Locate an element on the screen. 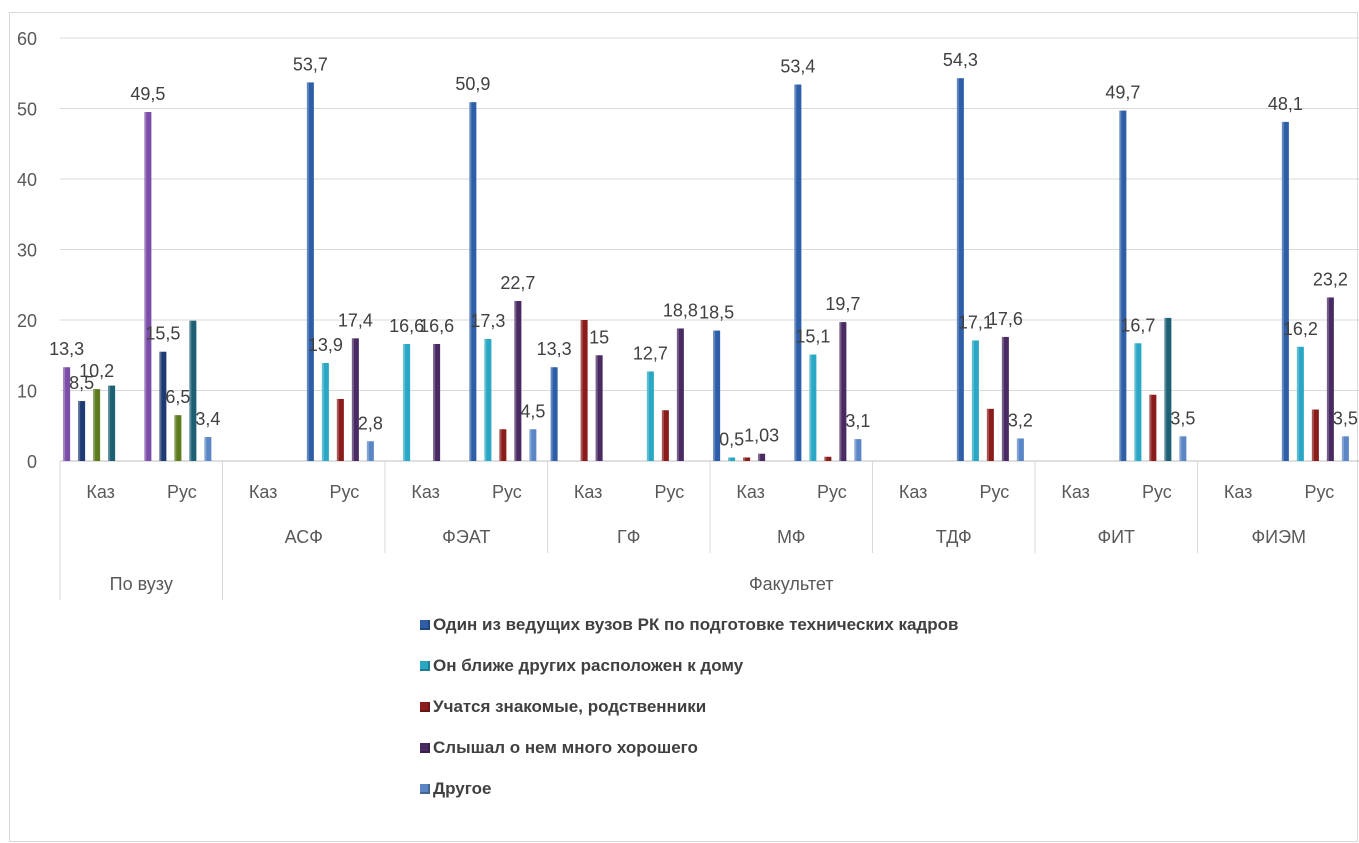 Image resolution: width=1359 pixels, height=843 pixels. data-label: 17,1 is located at coordinates (975, 322).